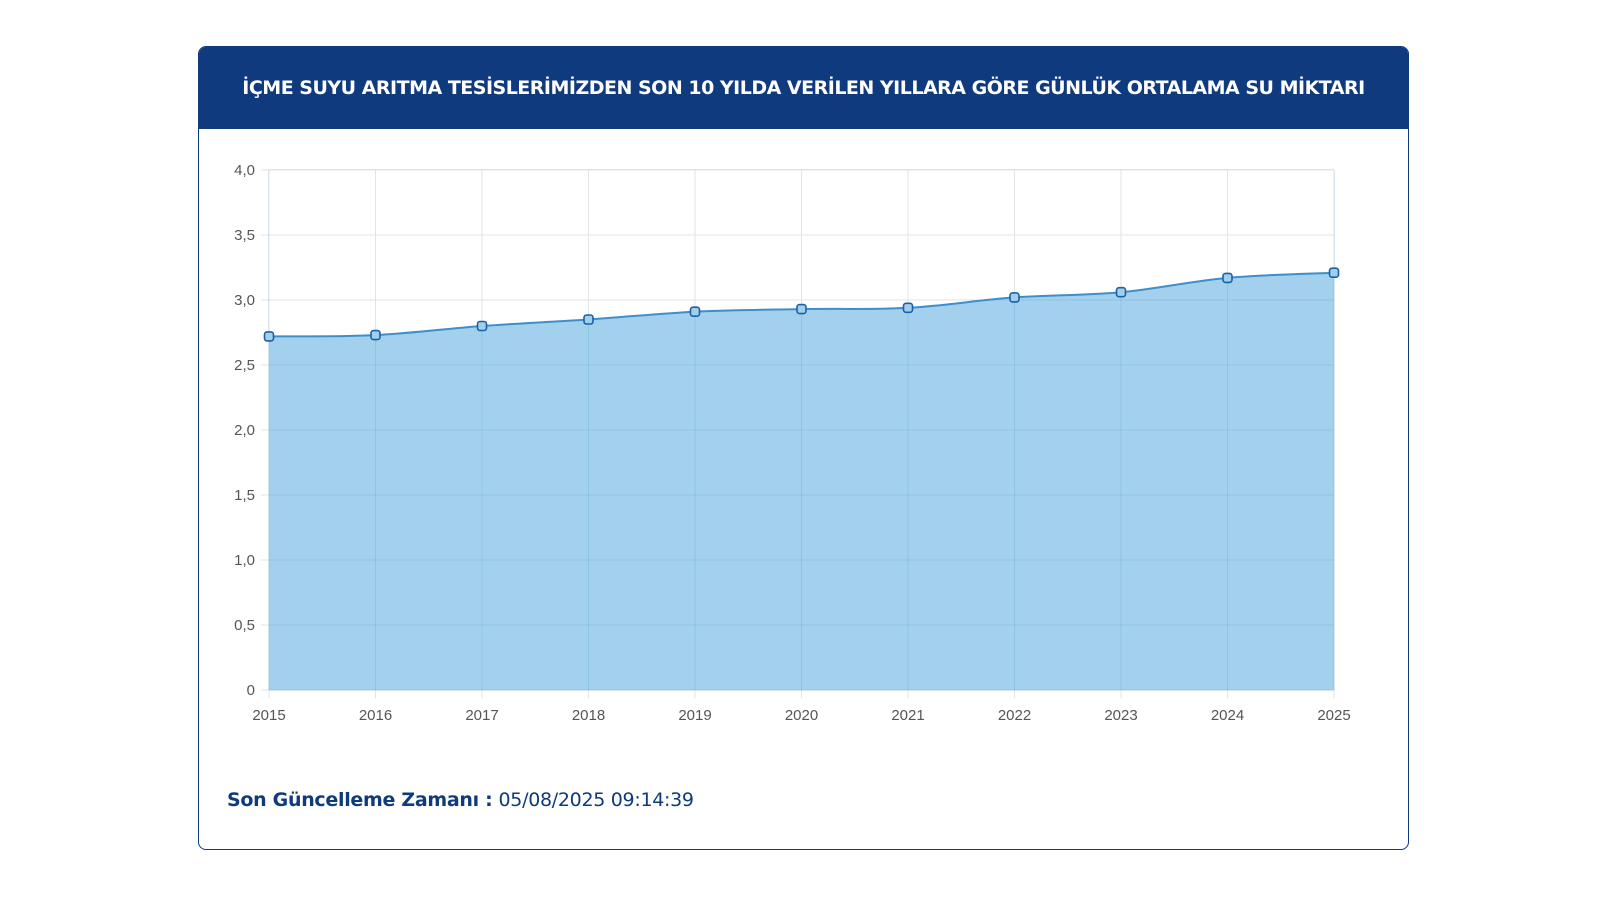 Image resolution: width=1600 pixels, height=900 pixels. Describe the element at coordinates (907, 715) in the screenshot. I see `x-tick-label: 2021` at that location.